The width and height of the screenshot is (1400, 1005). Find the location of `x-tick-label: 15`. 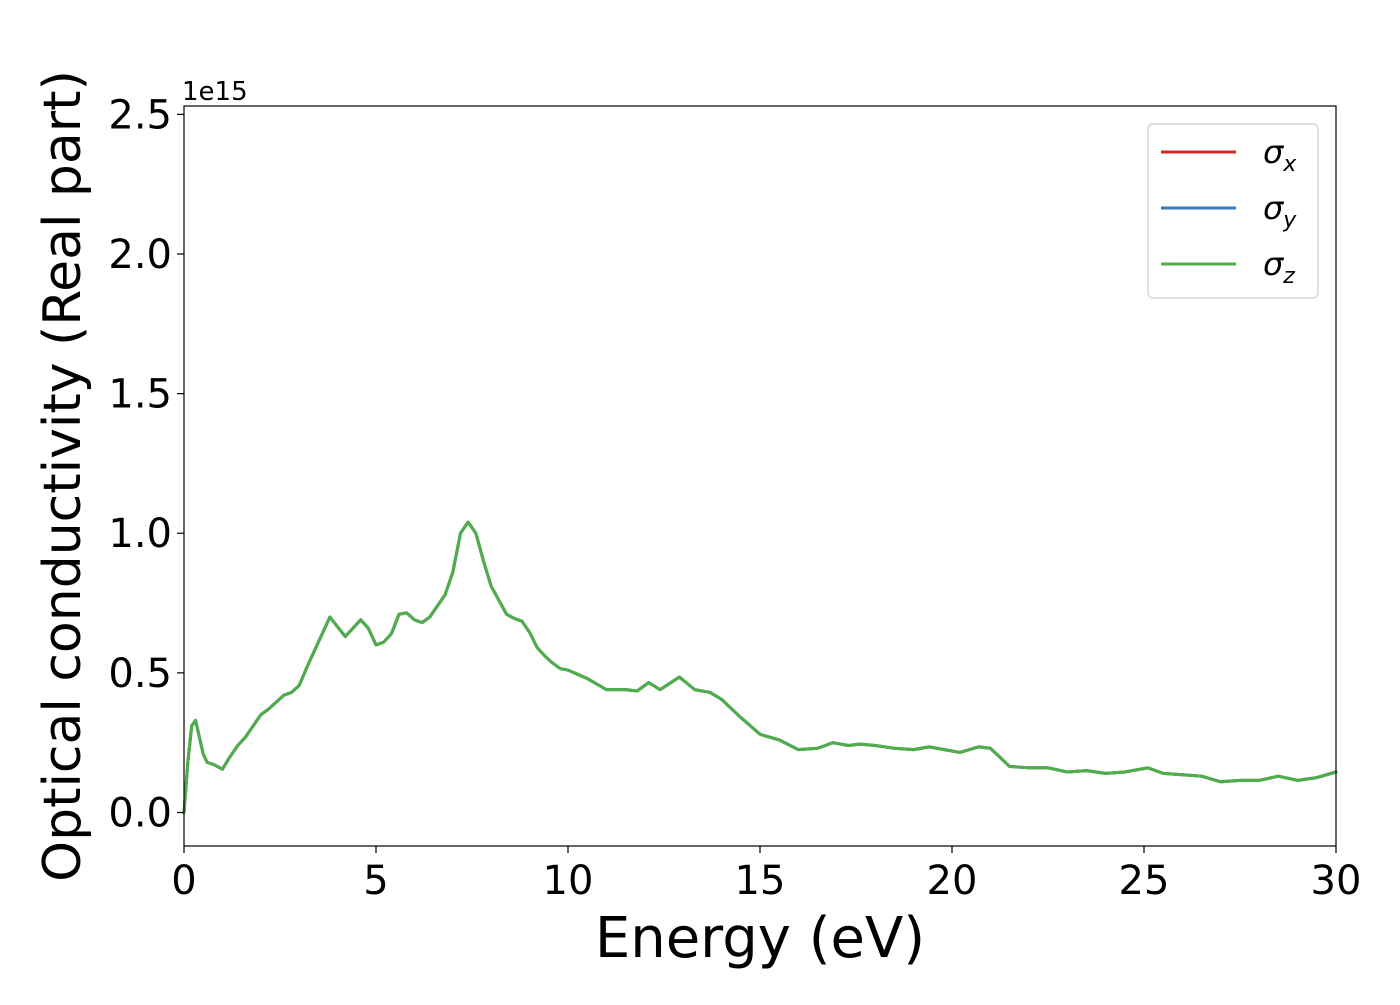

x-tick-label: 15 is located at coordinates (760, 881).